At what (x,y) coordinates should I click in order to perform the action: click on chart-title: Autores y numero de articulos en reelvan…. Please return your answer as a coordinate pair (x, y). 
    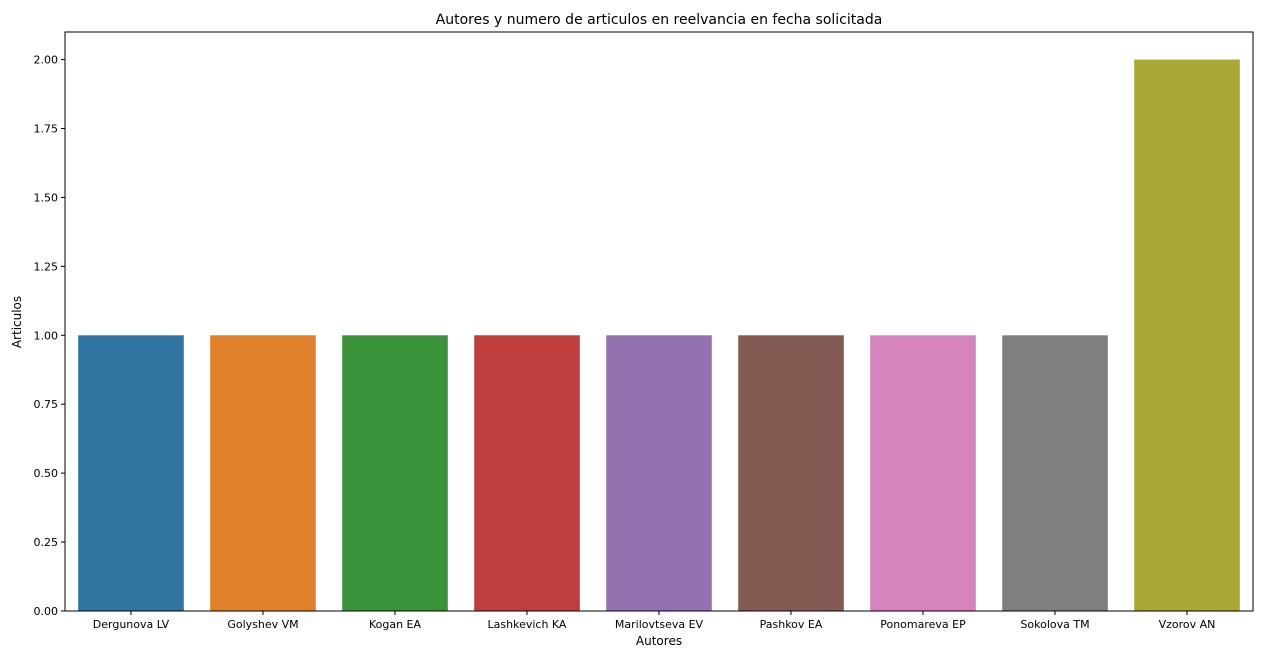
    Looking at the image, I should click on (659, 20).